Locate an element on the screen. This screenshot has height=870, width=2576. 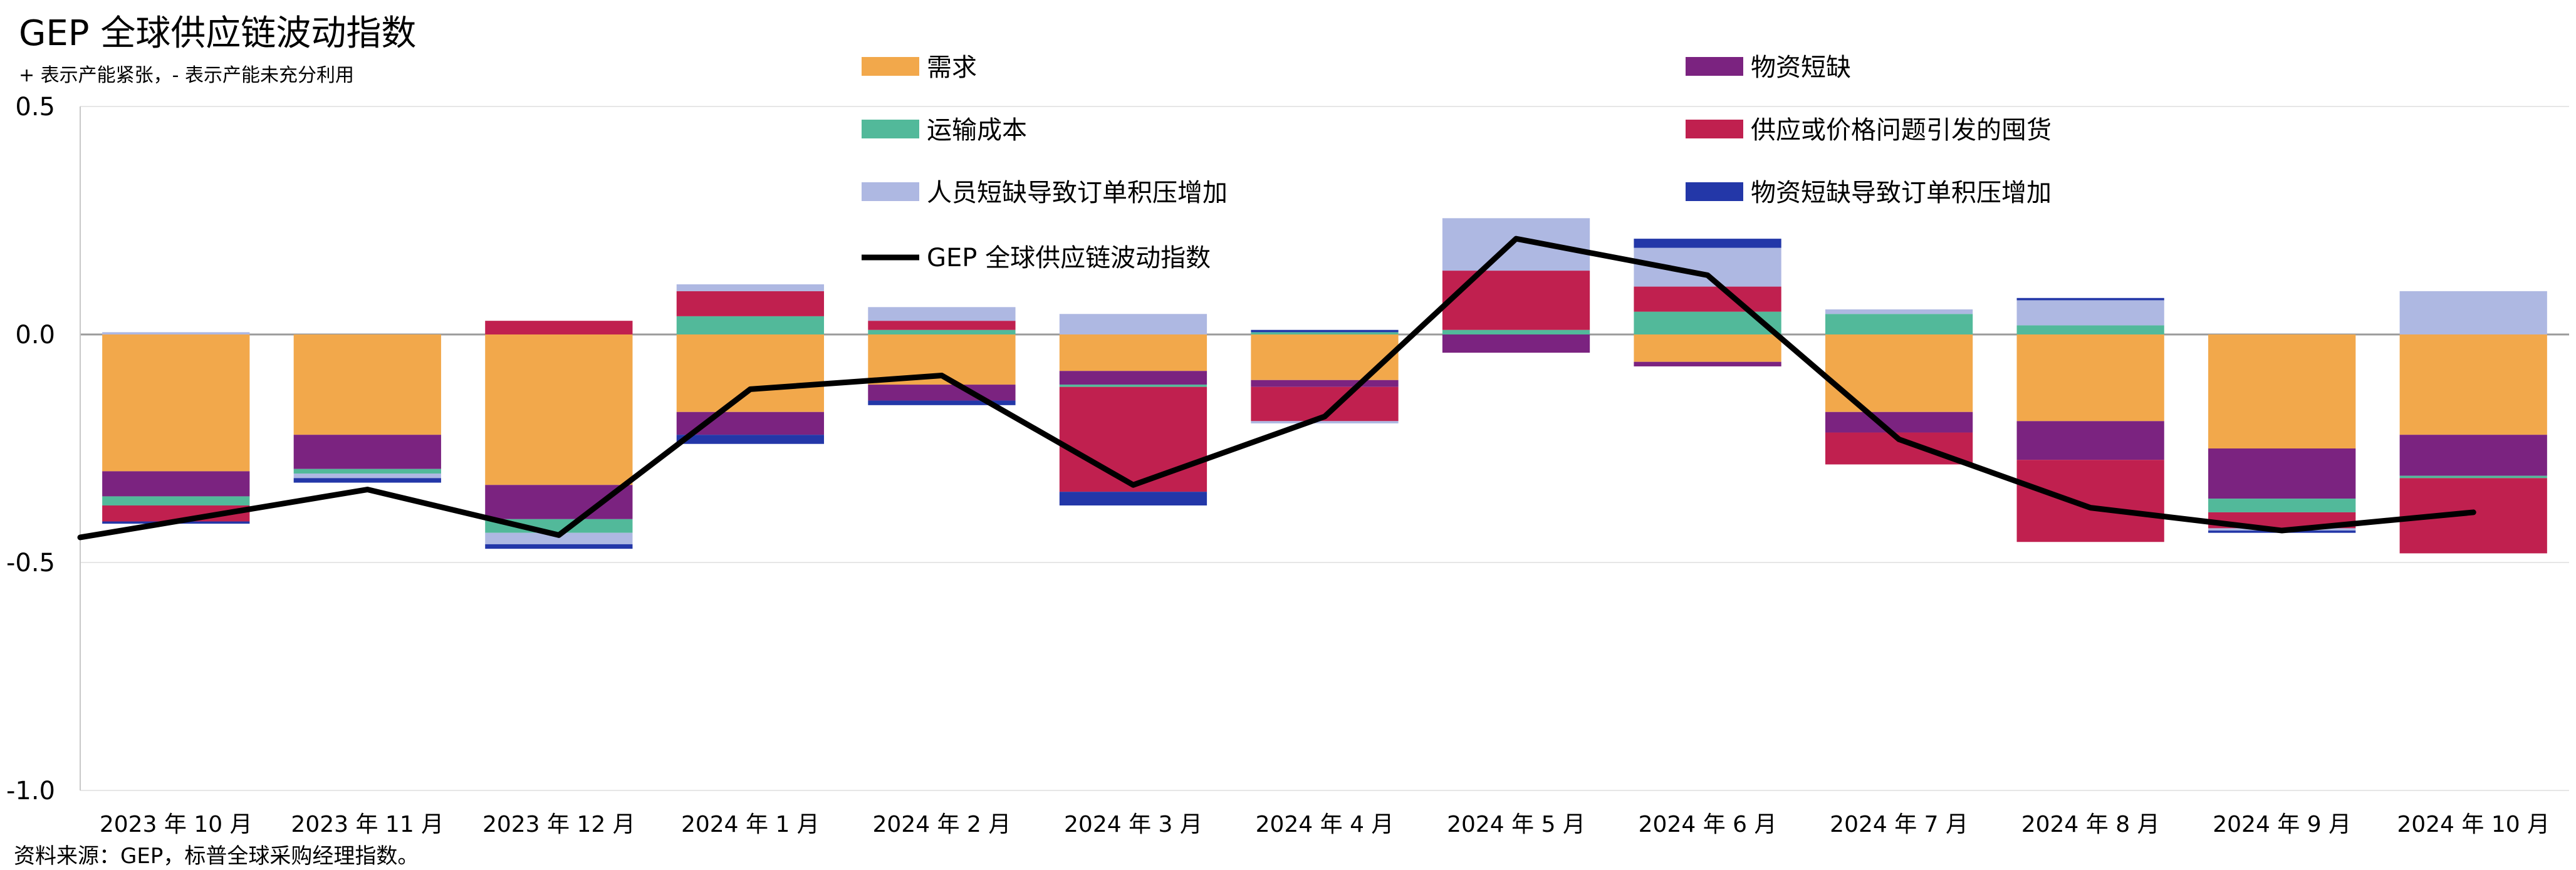
y-tick-label: 0.5 is located at coordinates (35, 107).